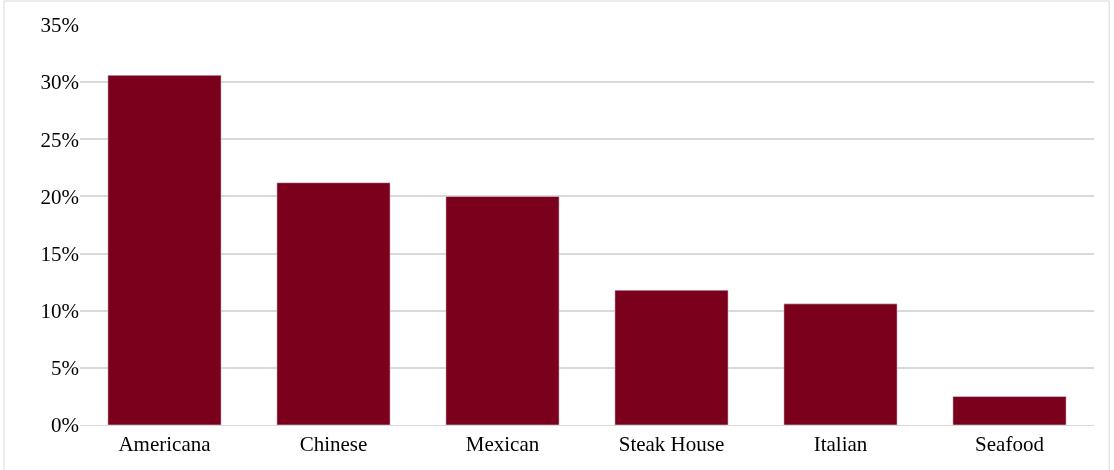 The image size is (1114, 470). I want to click on x-tick-label: Mexican, so click(502, 444).